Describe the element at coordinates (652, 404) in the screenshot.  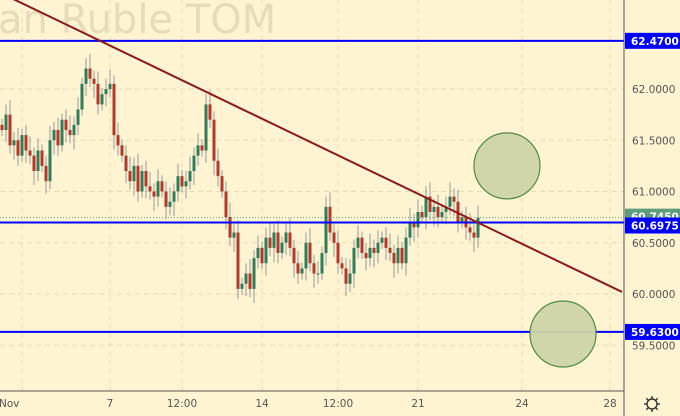
I see `gear-icon` at that location.